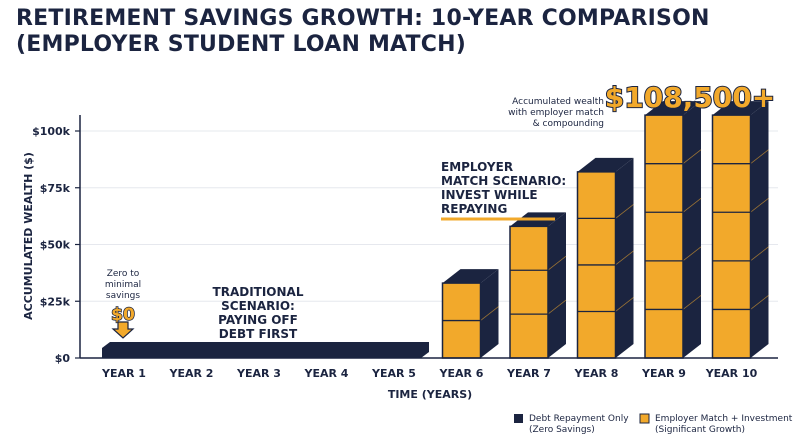 The image size is (800, 447). Describe the element at coordinates (489, 195) in the screenshot. I see `employer-line-3: INVEST WHILE` at that location.